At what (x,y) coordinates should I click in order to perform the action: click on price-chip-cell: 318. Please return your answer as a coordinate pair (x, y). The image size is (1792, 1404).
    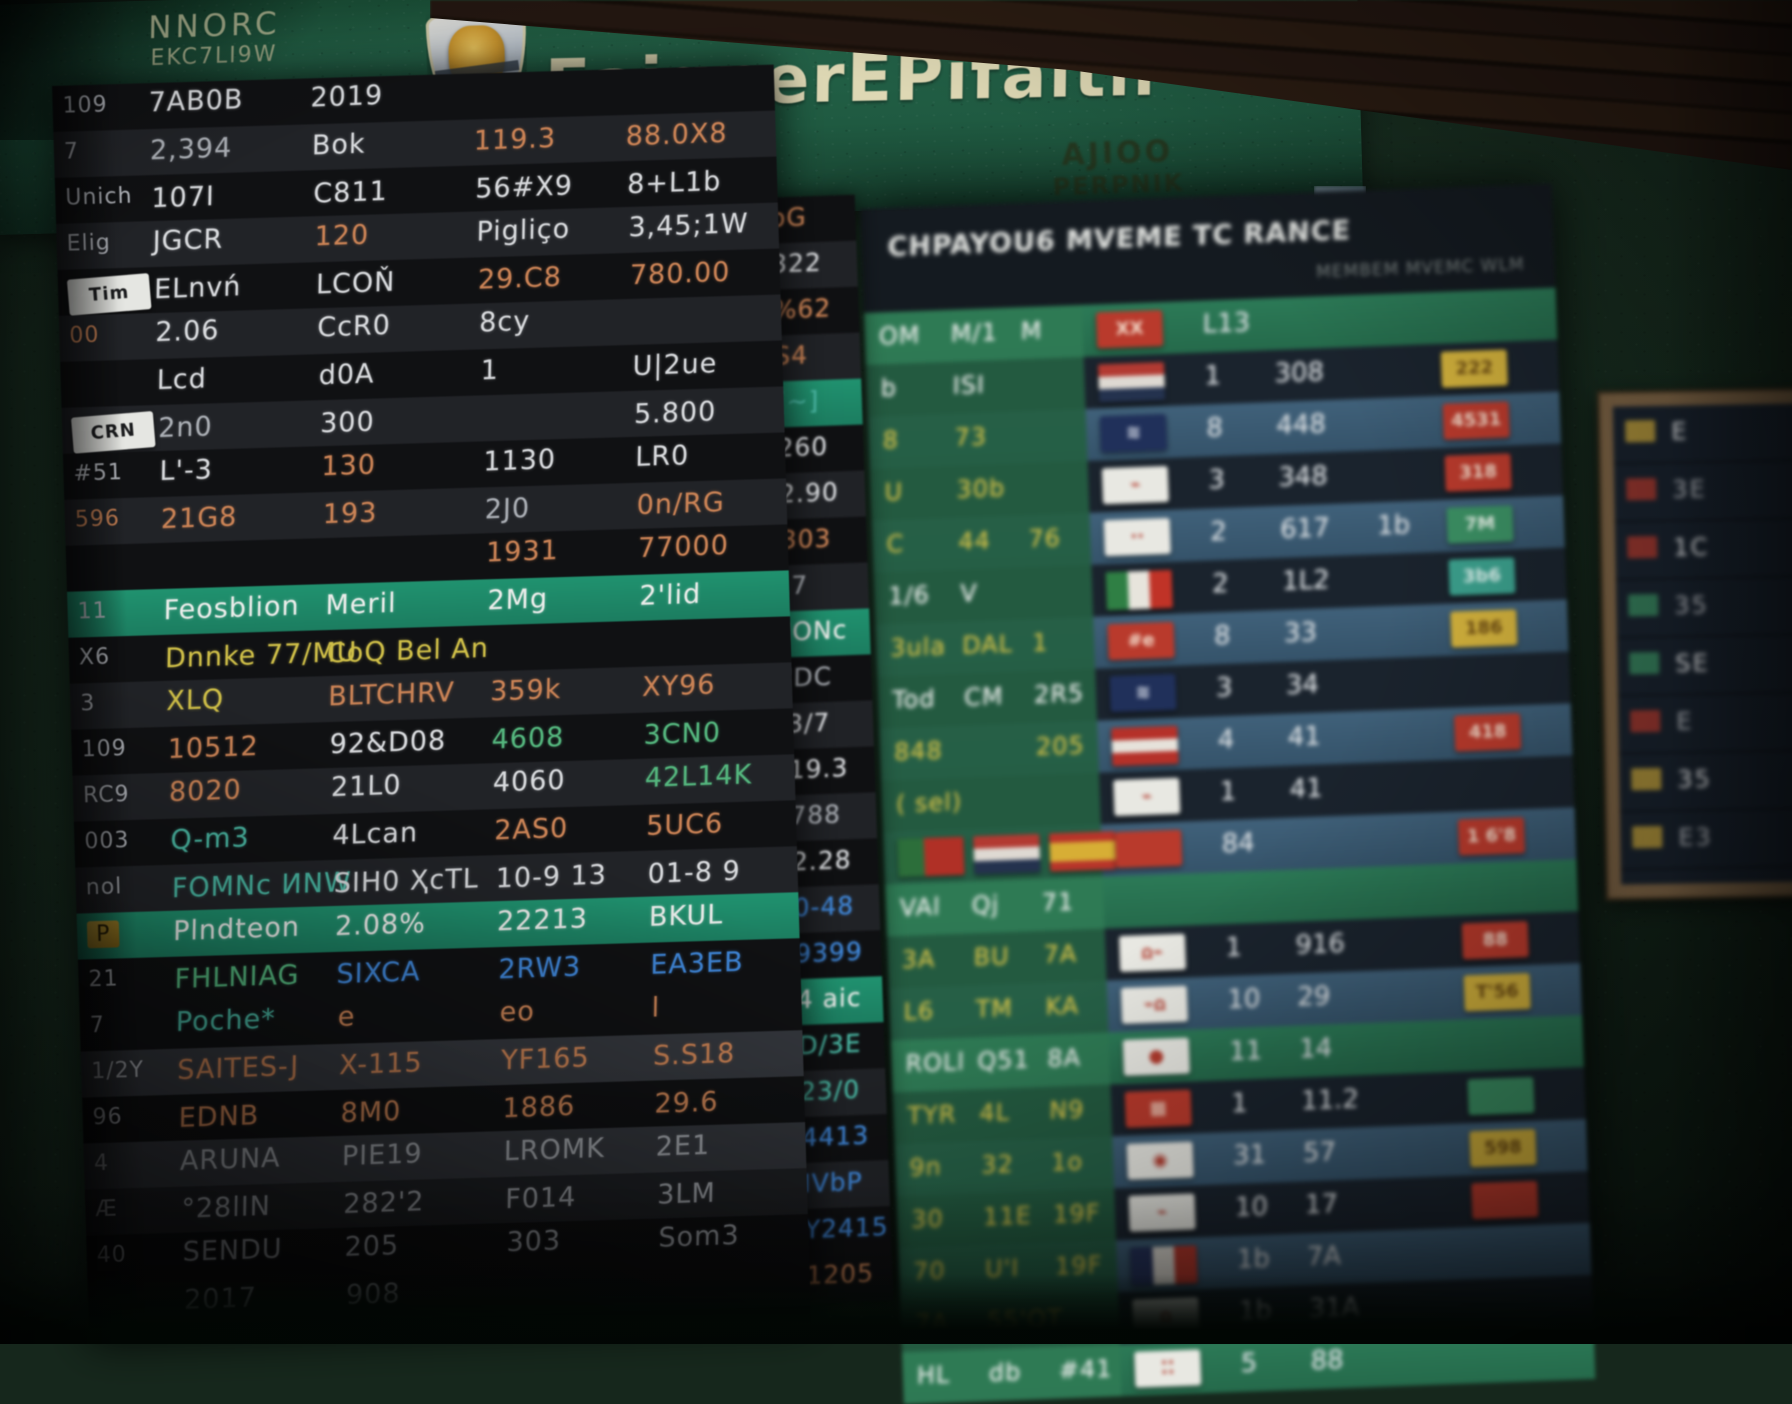
    Looking at the image, I should click on (1478, 472).